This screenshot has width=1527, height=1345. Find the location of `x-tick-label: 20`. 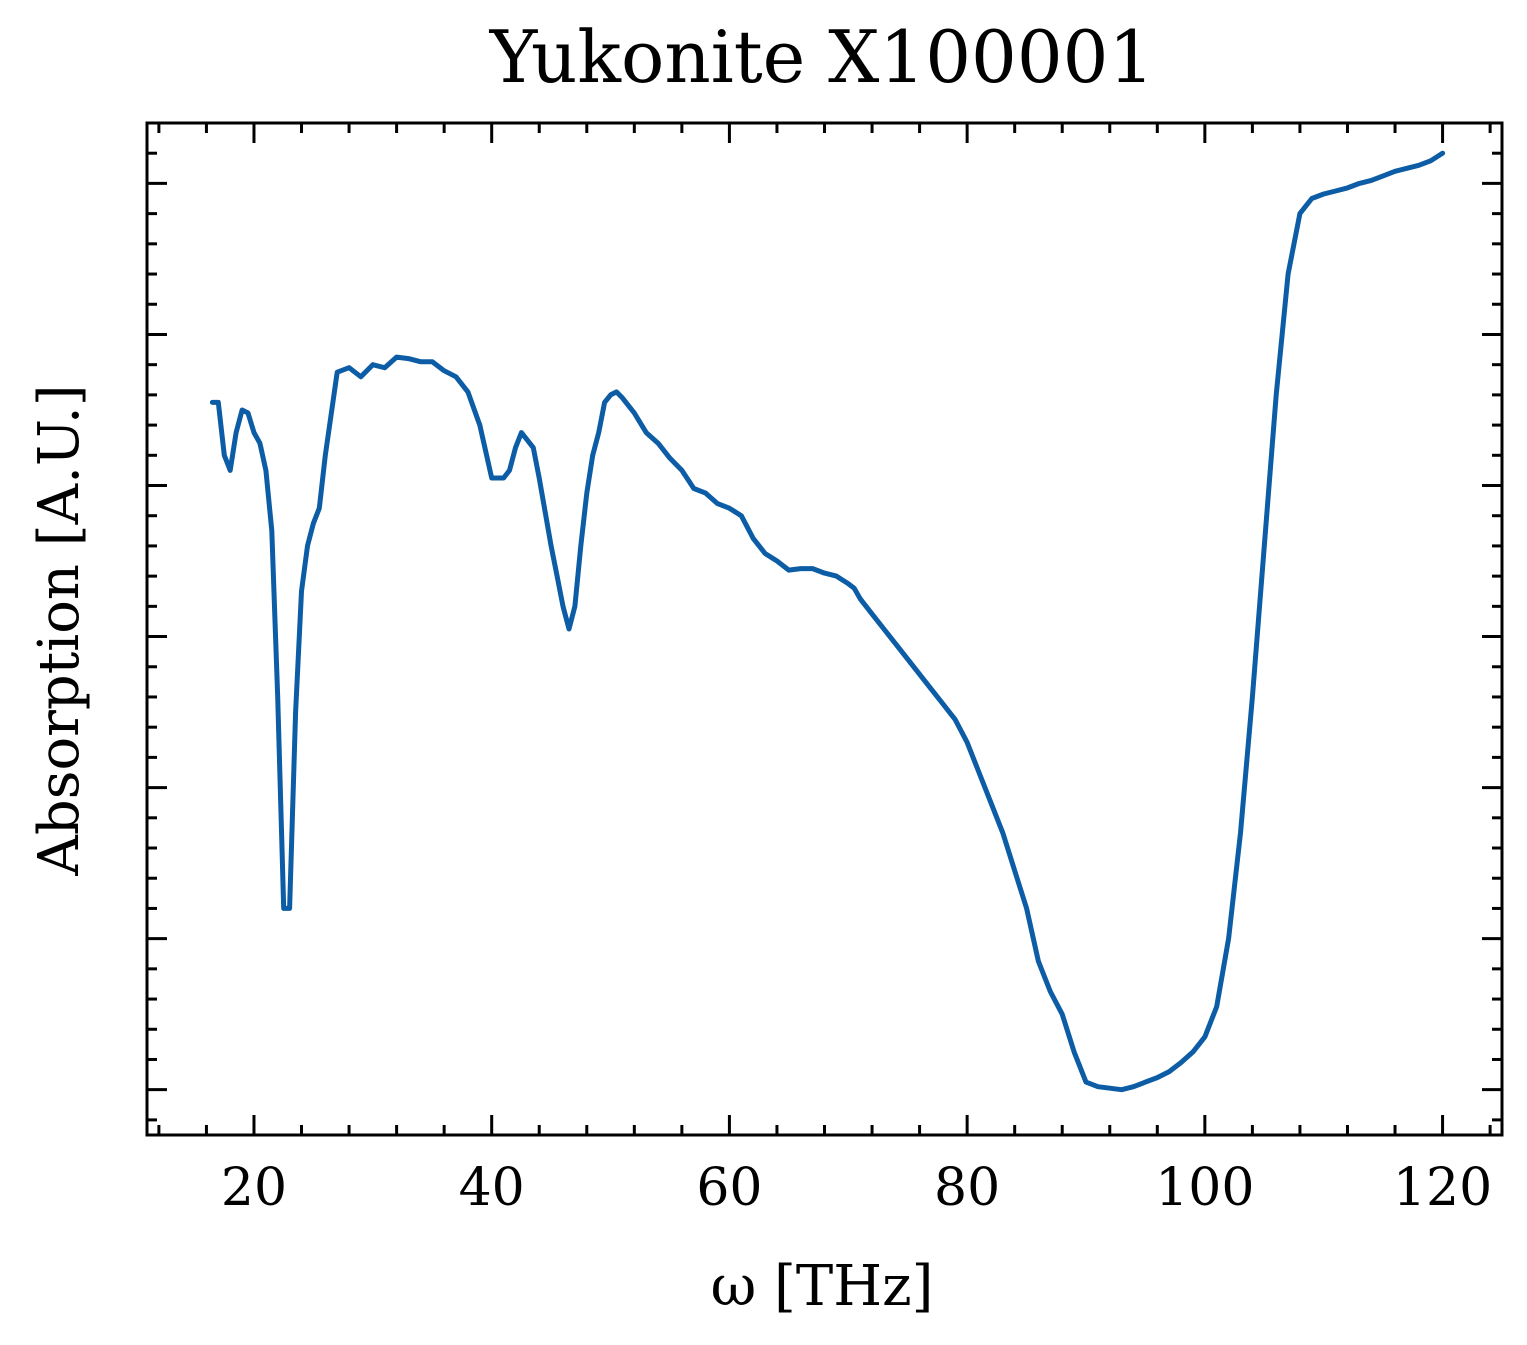

x-tick-label: 20 is located at coordinates (254, 1188).